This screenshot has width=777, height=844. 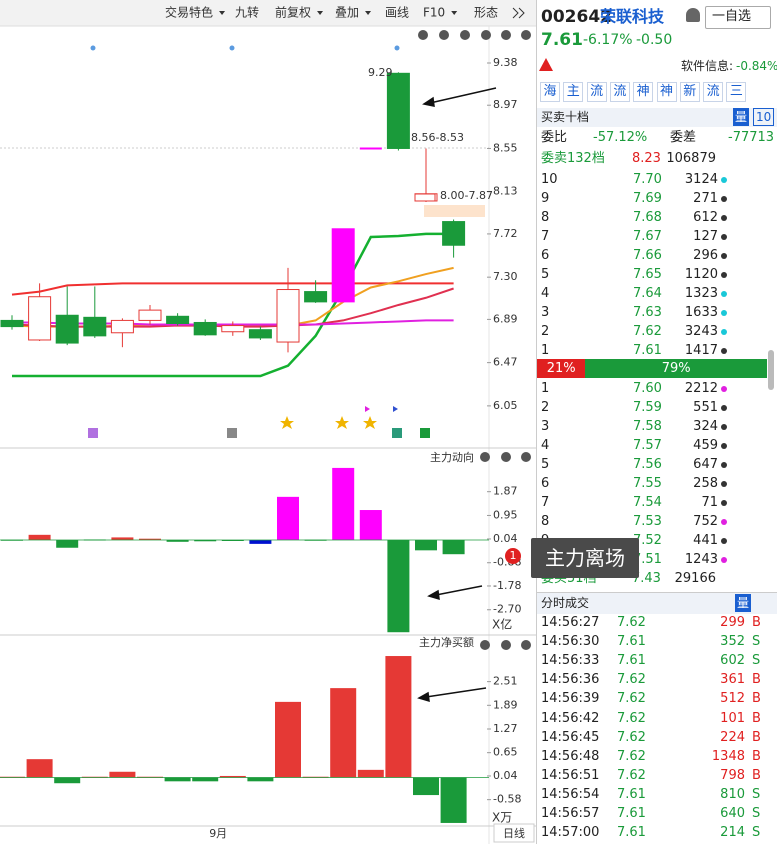 I want to click on volume: 258, so click(x=705, y=483).